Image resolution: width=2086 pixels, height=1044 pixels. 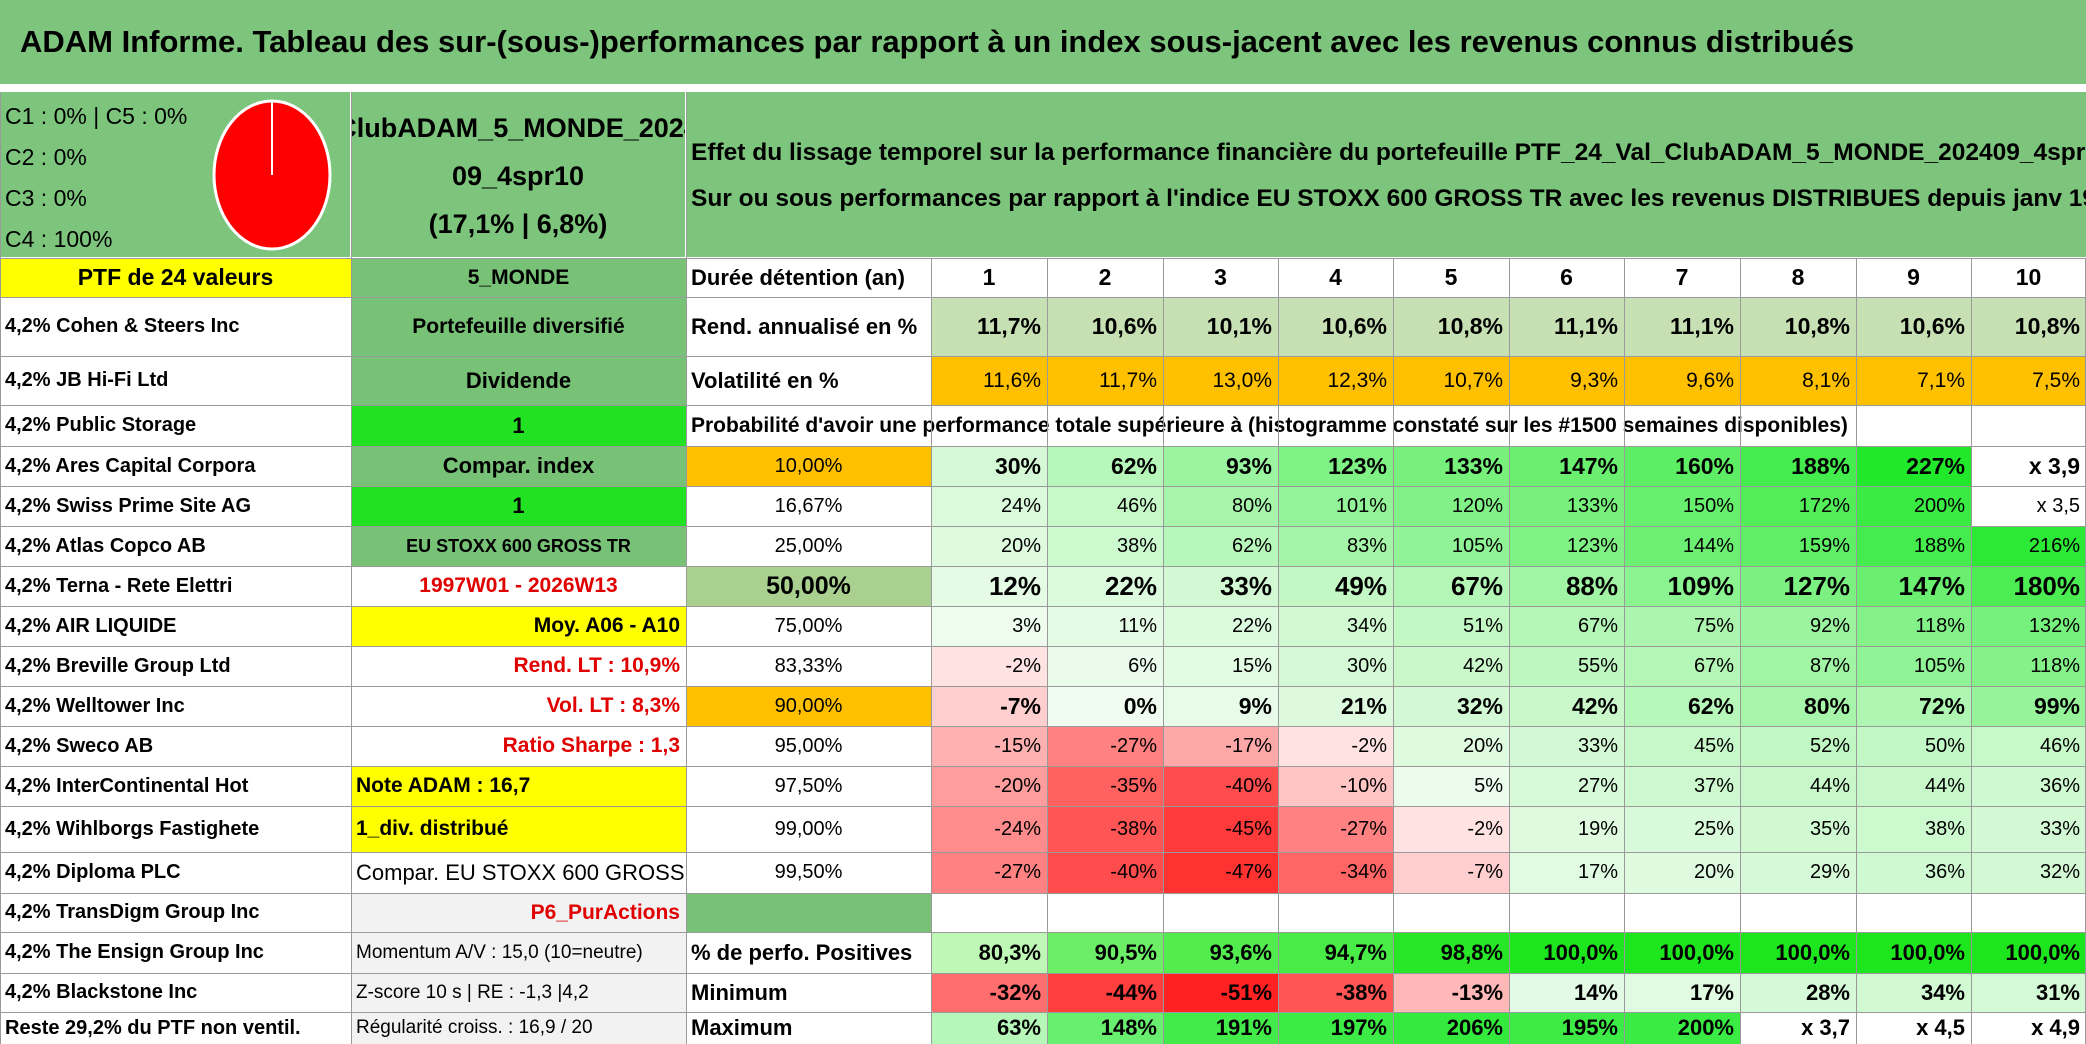 What do you see at coordinates (91, 625) in the screenshot?
I see `holding-item: 4,2% AIR LIQUIDE` at bounding box center [91, 625].